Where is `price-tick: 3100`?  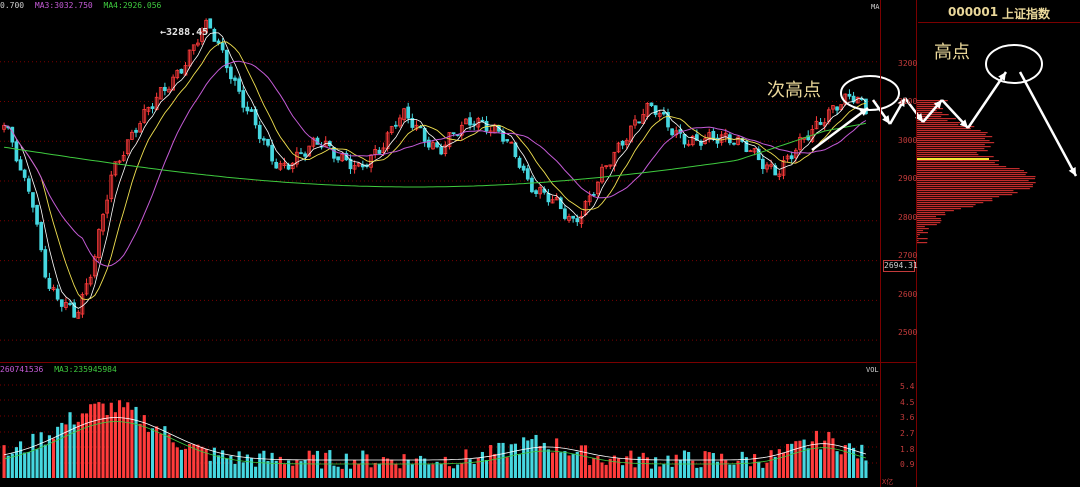
price-tick: 3100 is located at coordinates (908, 101).